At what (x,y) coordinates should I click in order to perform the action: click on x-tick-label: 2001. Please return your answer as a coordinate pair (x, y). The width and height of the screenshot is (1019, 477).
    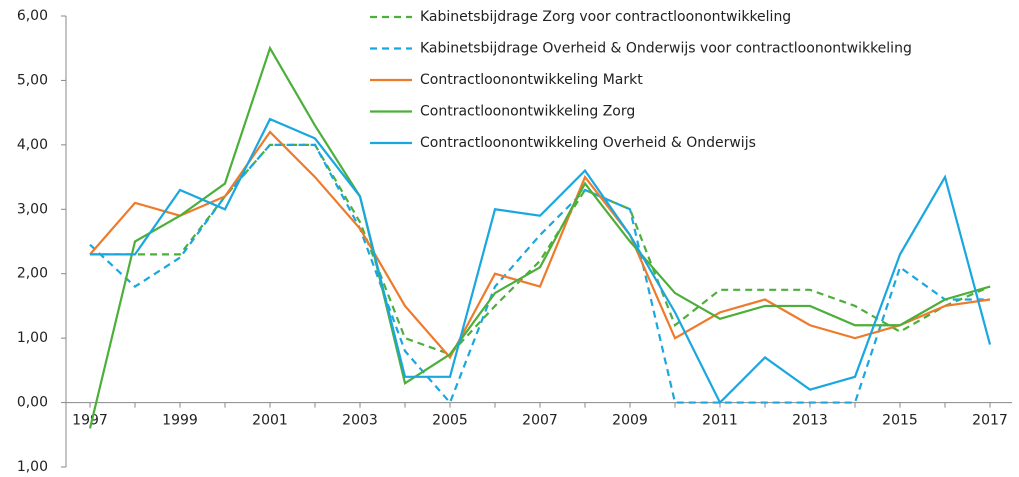
    Looking at the image, I should click on (270, 421).